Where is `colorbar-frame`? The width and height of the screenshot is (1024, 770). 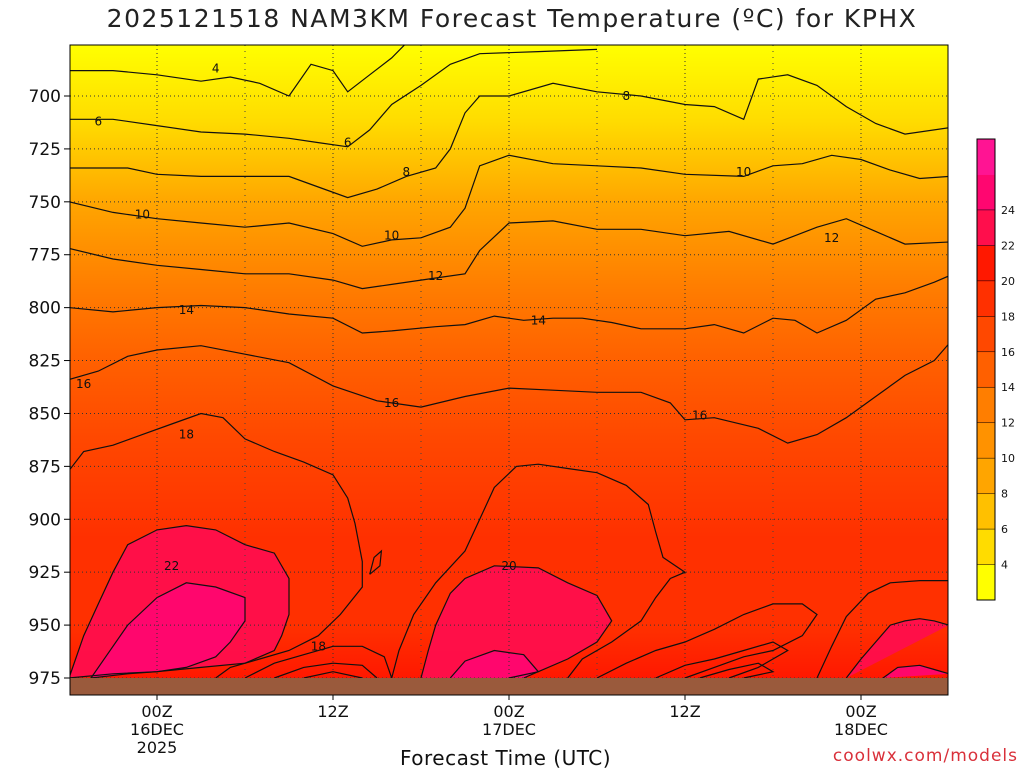
colorbar-frame is located at coordinates (986, 369).